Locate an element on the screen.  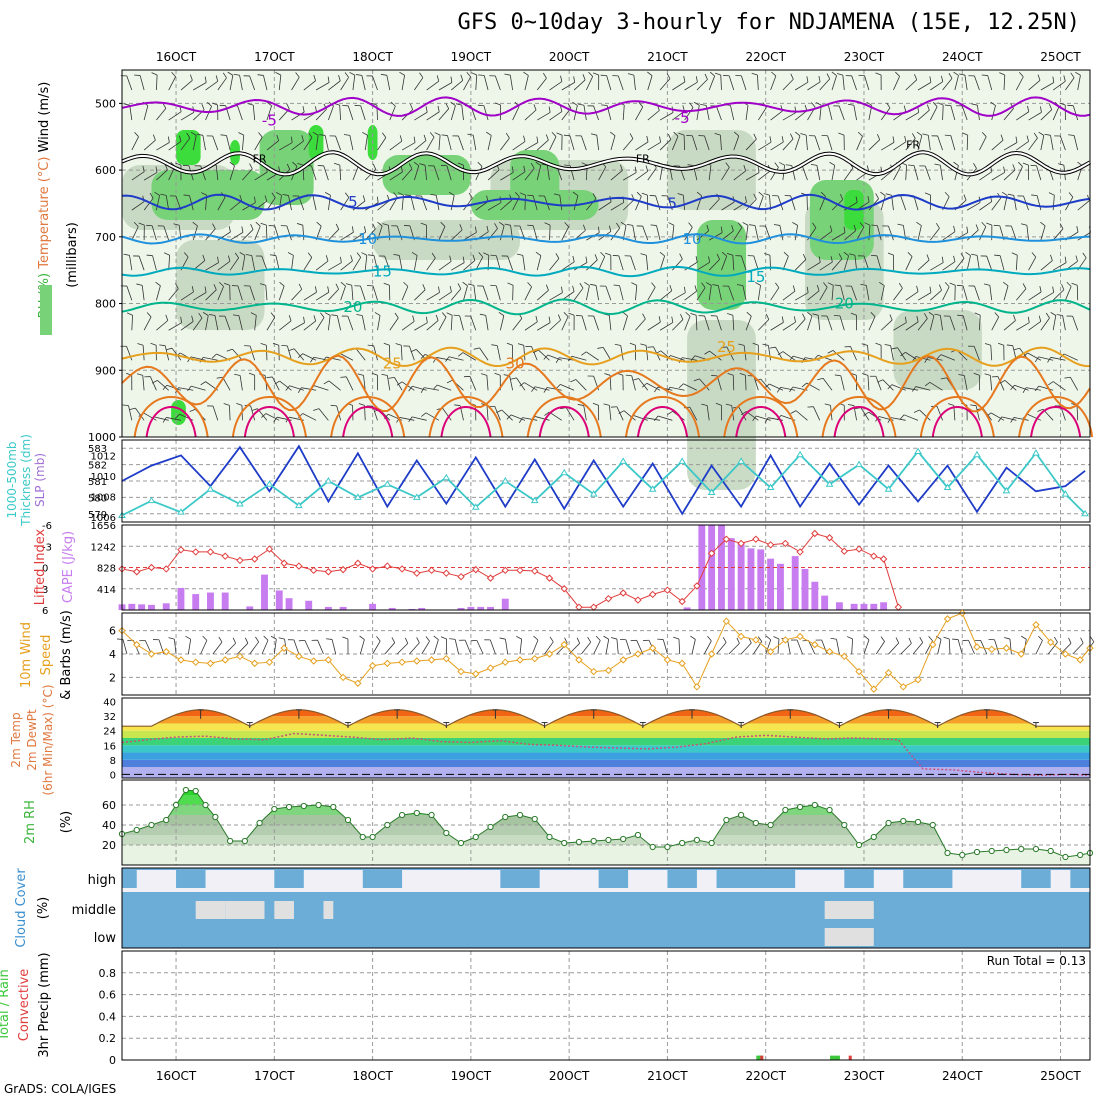
cloud-row-label: middle is located at coordinates (94, 910).